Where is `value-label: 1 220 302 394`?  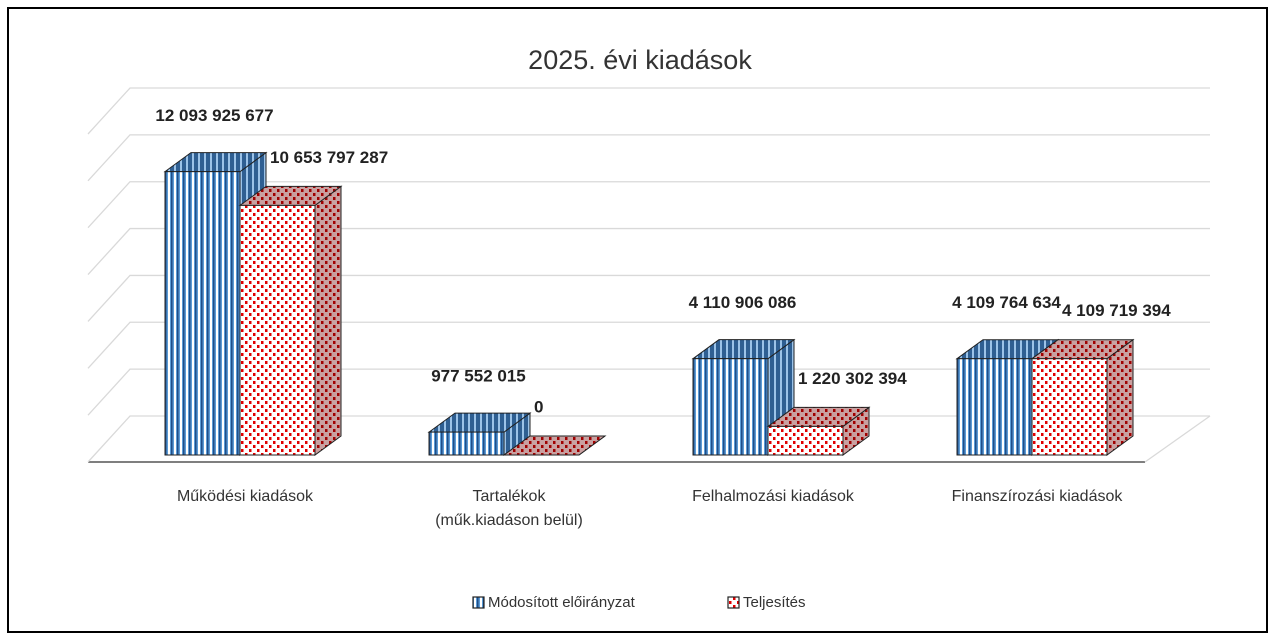
value-label: 1 220 302 394 is located at coordinates (852, 378).